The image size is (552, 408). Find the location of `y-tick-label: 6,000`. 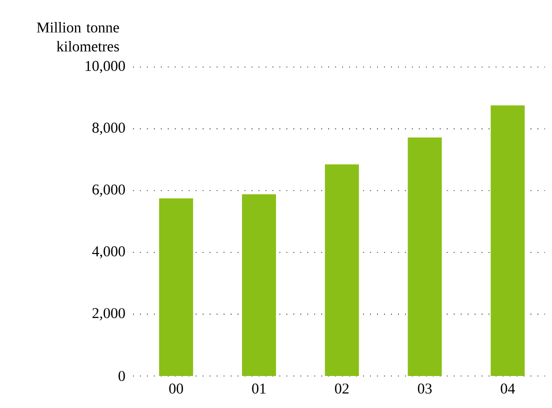

y-tick-label: 6,000 is located at coordinates (108, 190).